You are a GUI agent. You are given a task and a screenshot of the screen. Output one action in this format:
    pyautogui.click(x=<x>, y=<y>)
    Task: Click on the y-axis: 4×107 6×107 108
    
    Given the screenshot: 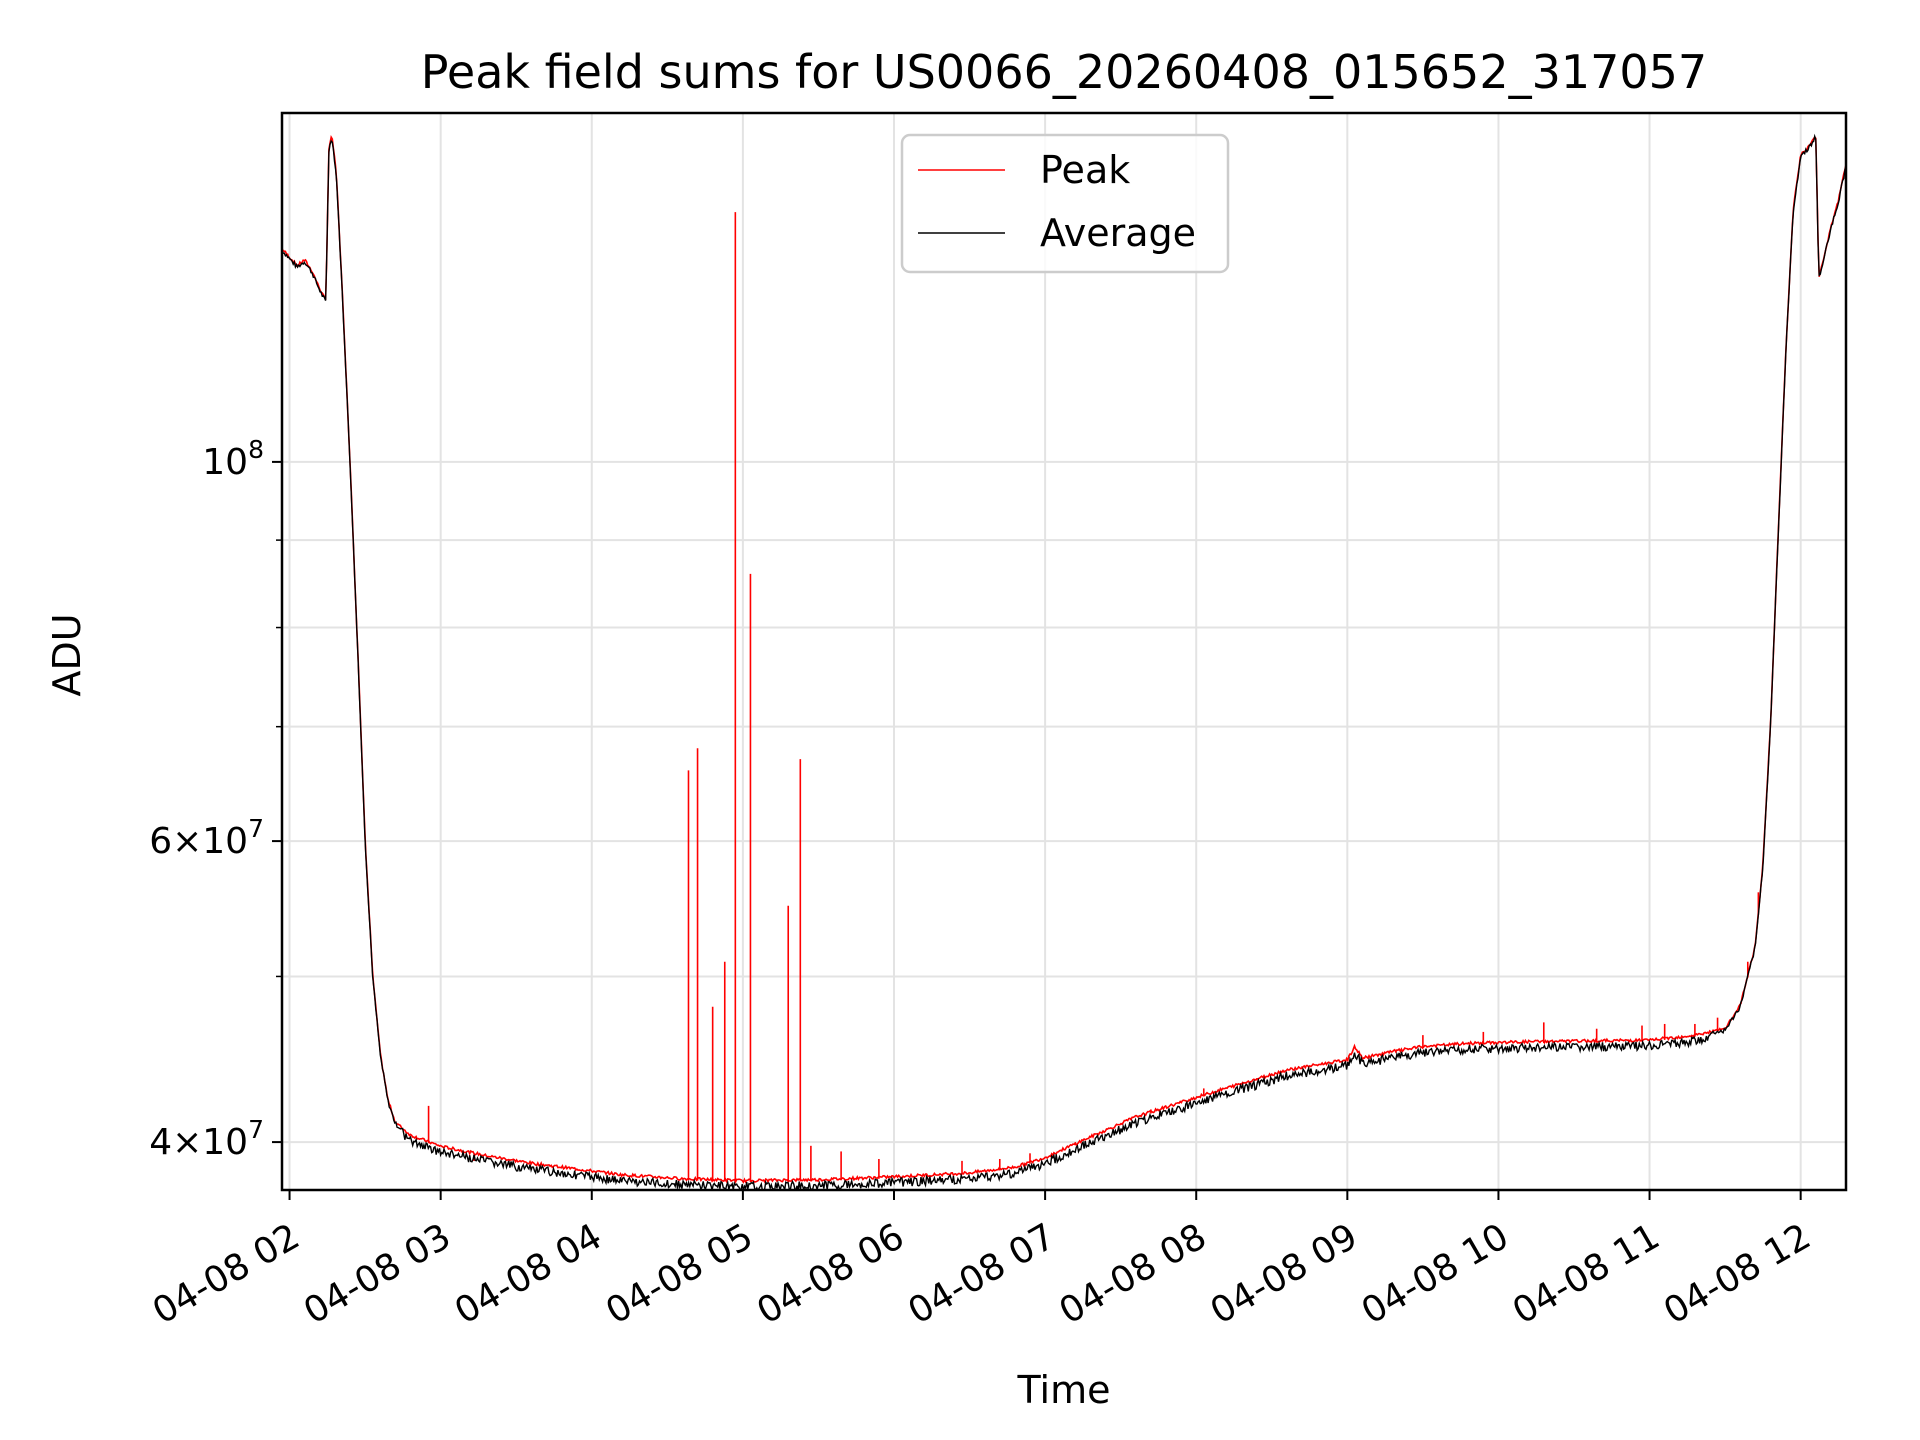 What is the action you would take?
    pyautogui.click(x=215, y=799)
    